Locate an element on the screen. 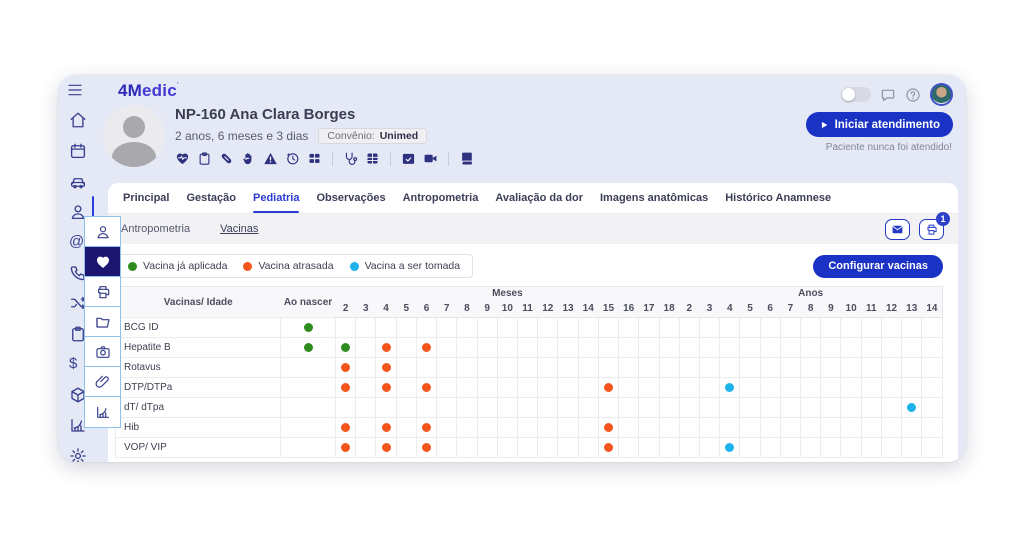 Image resolution: width=1024 pixels, height=537 pixels. vaccine-cell-m10 is located at coordinates (507, 367).